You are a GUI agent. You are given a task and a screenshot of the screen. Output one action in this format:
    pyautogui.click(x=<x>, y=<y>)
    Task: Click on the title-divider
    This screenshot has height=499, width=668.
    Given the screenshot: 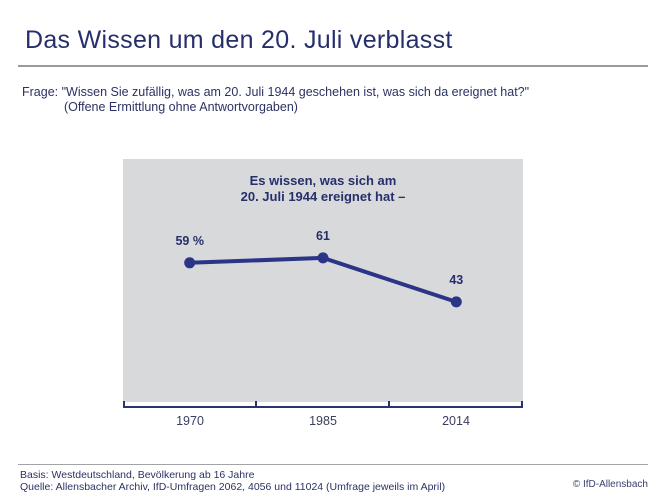 What is the action you would take?
    pyautogui.click(x=333, y=66)
    